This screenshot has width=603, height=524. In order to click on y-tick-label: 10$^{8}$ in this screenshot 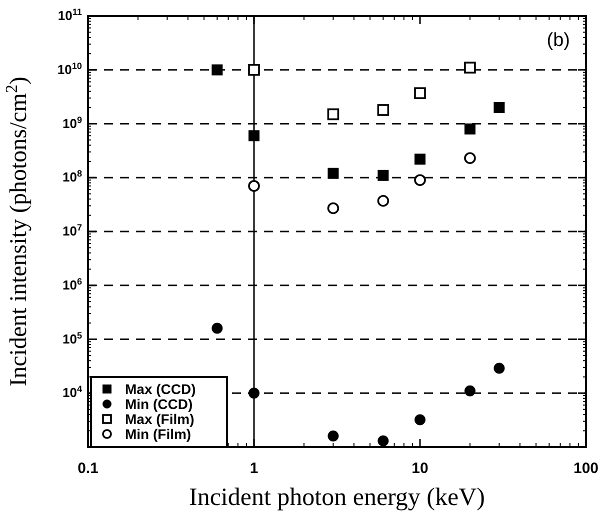, I will do `click(72, 176)`.